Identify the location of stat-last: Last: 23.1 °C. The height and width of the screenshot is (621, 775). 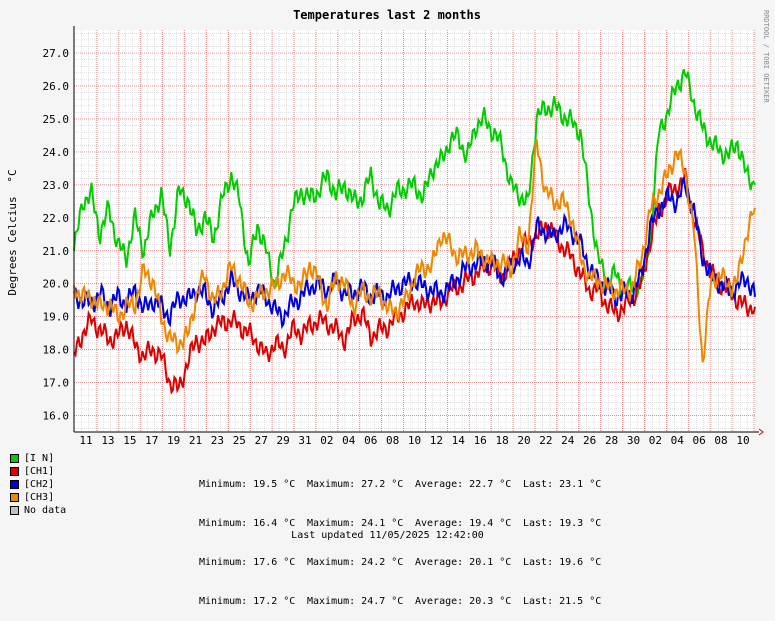
(562, 484).